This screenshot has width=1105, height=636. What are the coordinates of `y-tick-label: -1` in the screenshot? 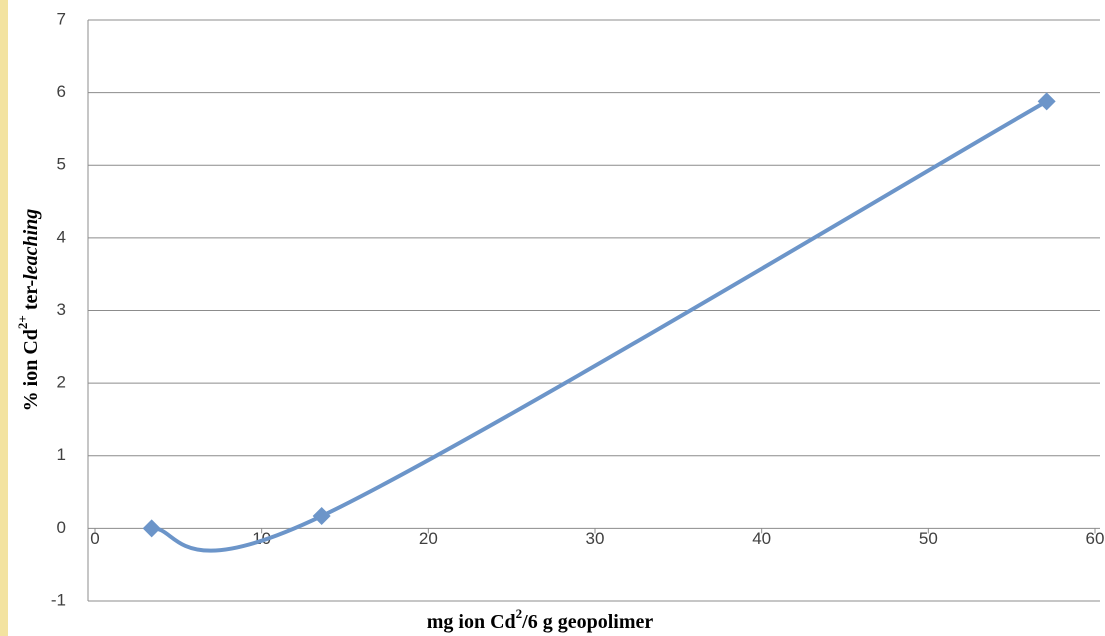 It's located at (58, 599).